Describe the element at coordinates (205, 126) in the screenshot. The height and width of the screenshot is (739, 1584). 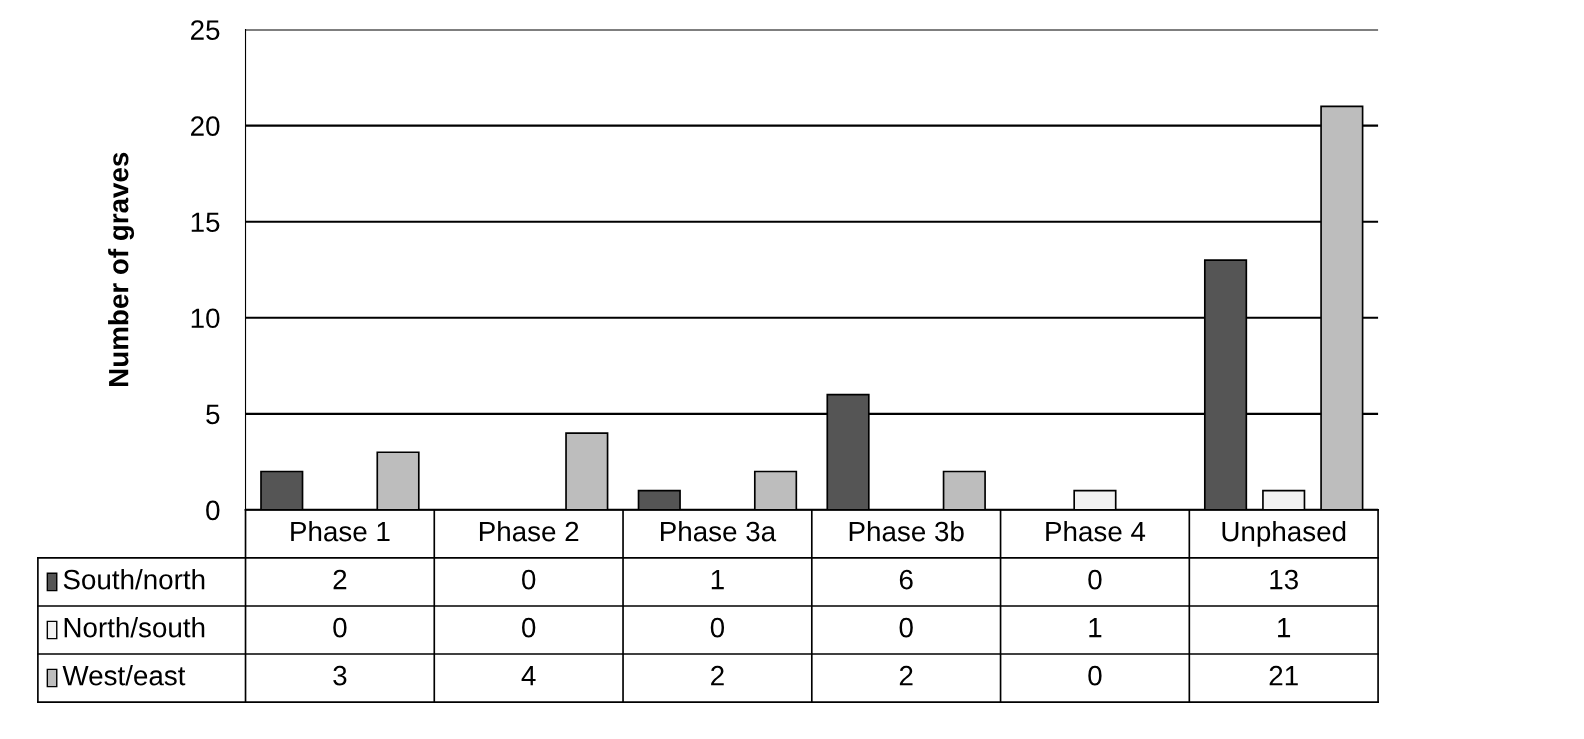
I see `y-tick-label: 20` at that location.